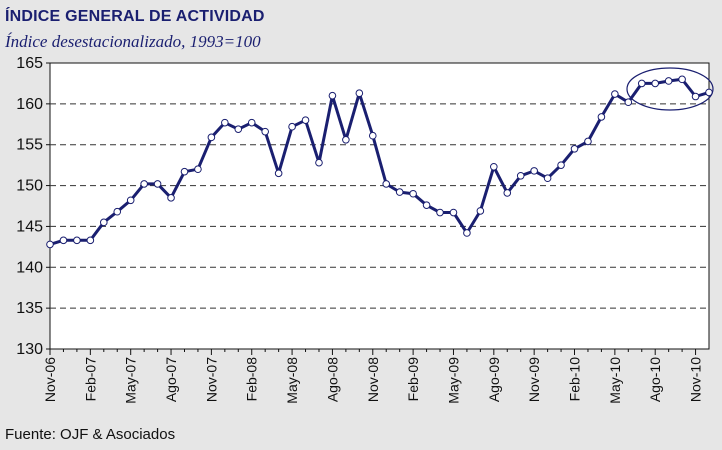 The width and height of the screenshot is (722, 450). What do you see at coordinates (33, 206) in the screenshot?
I see `y-axis-ticks: 130 135 140 145 150 155 160 165` at bounding box center [33, 206].